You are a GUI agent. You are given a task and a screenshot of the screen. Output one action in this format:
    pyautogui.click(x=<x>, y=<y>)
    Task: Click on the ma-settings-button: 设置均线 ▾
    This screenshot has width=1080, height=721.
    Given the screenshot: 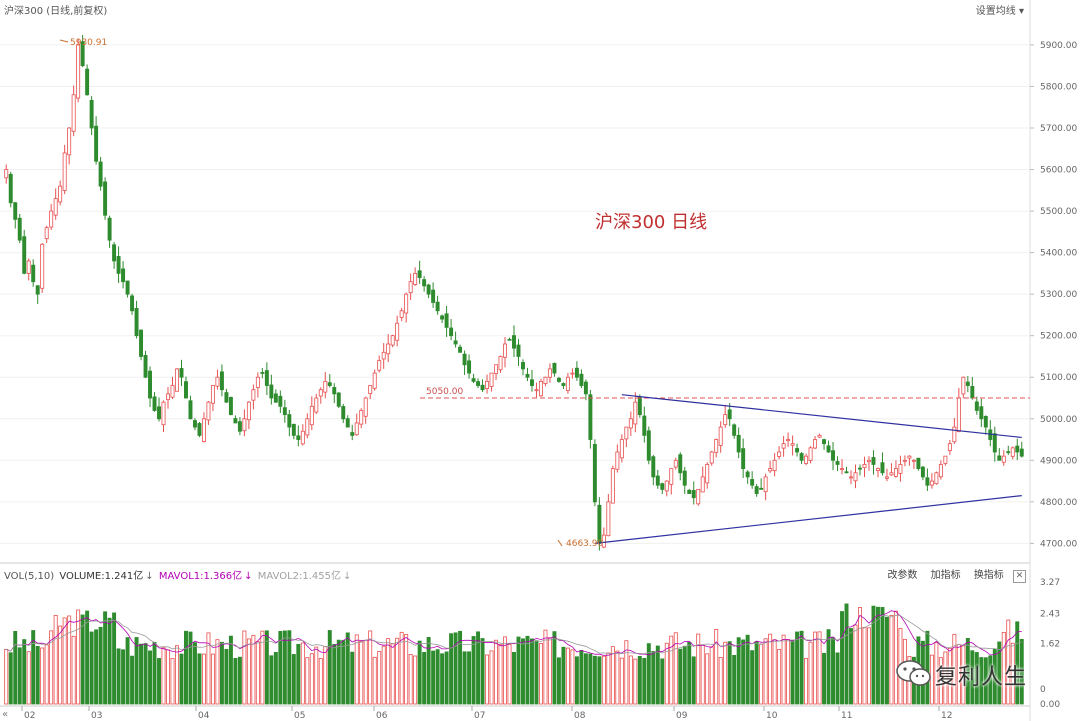 What is the action you would take?
    pyautogui.click(x=999, y=11)
    